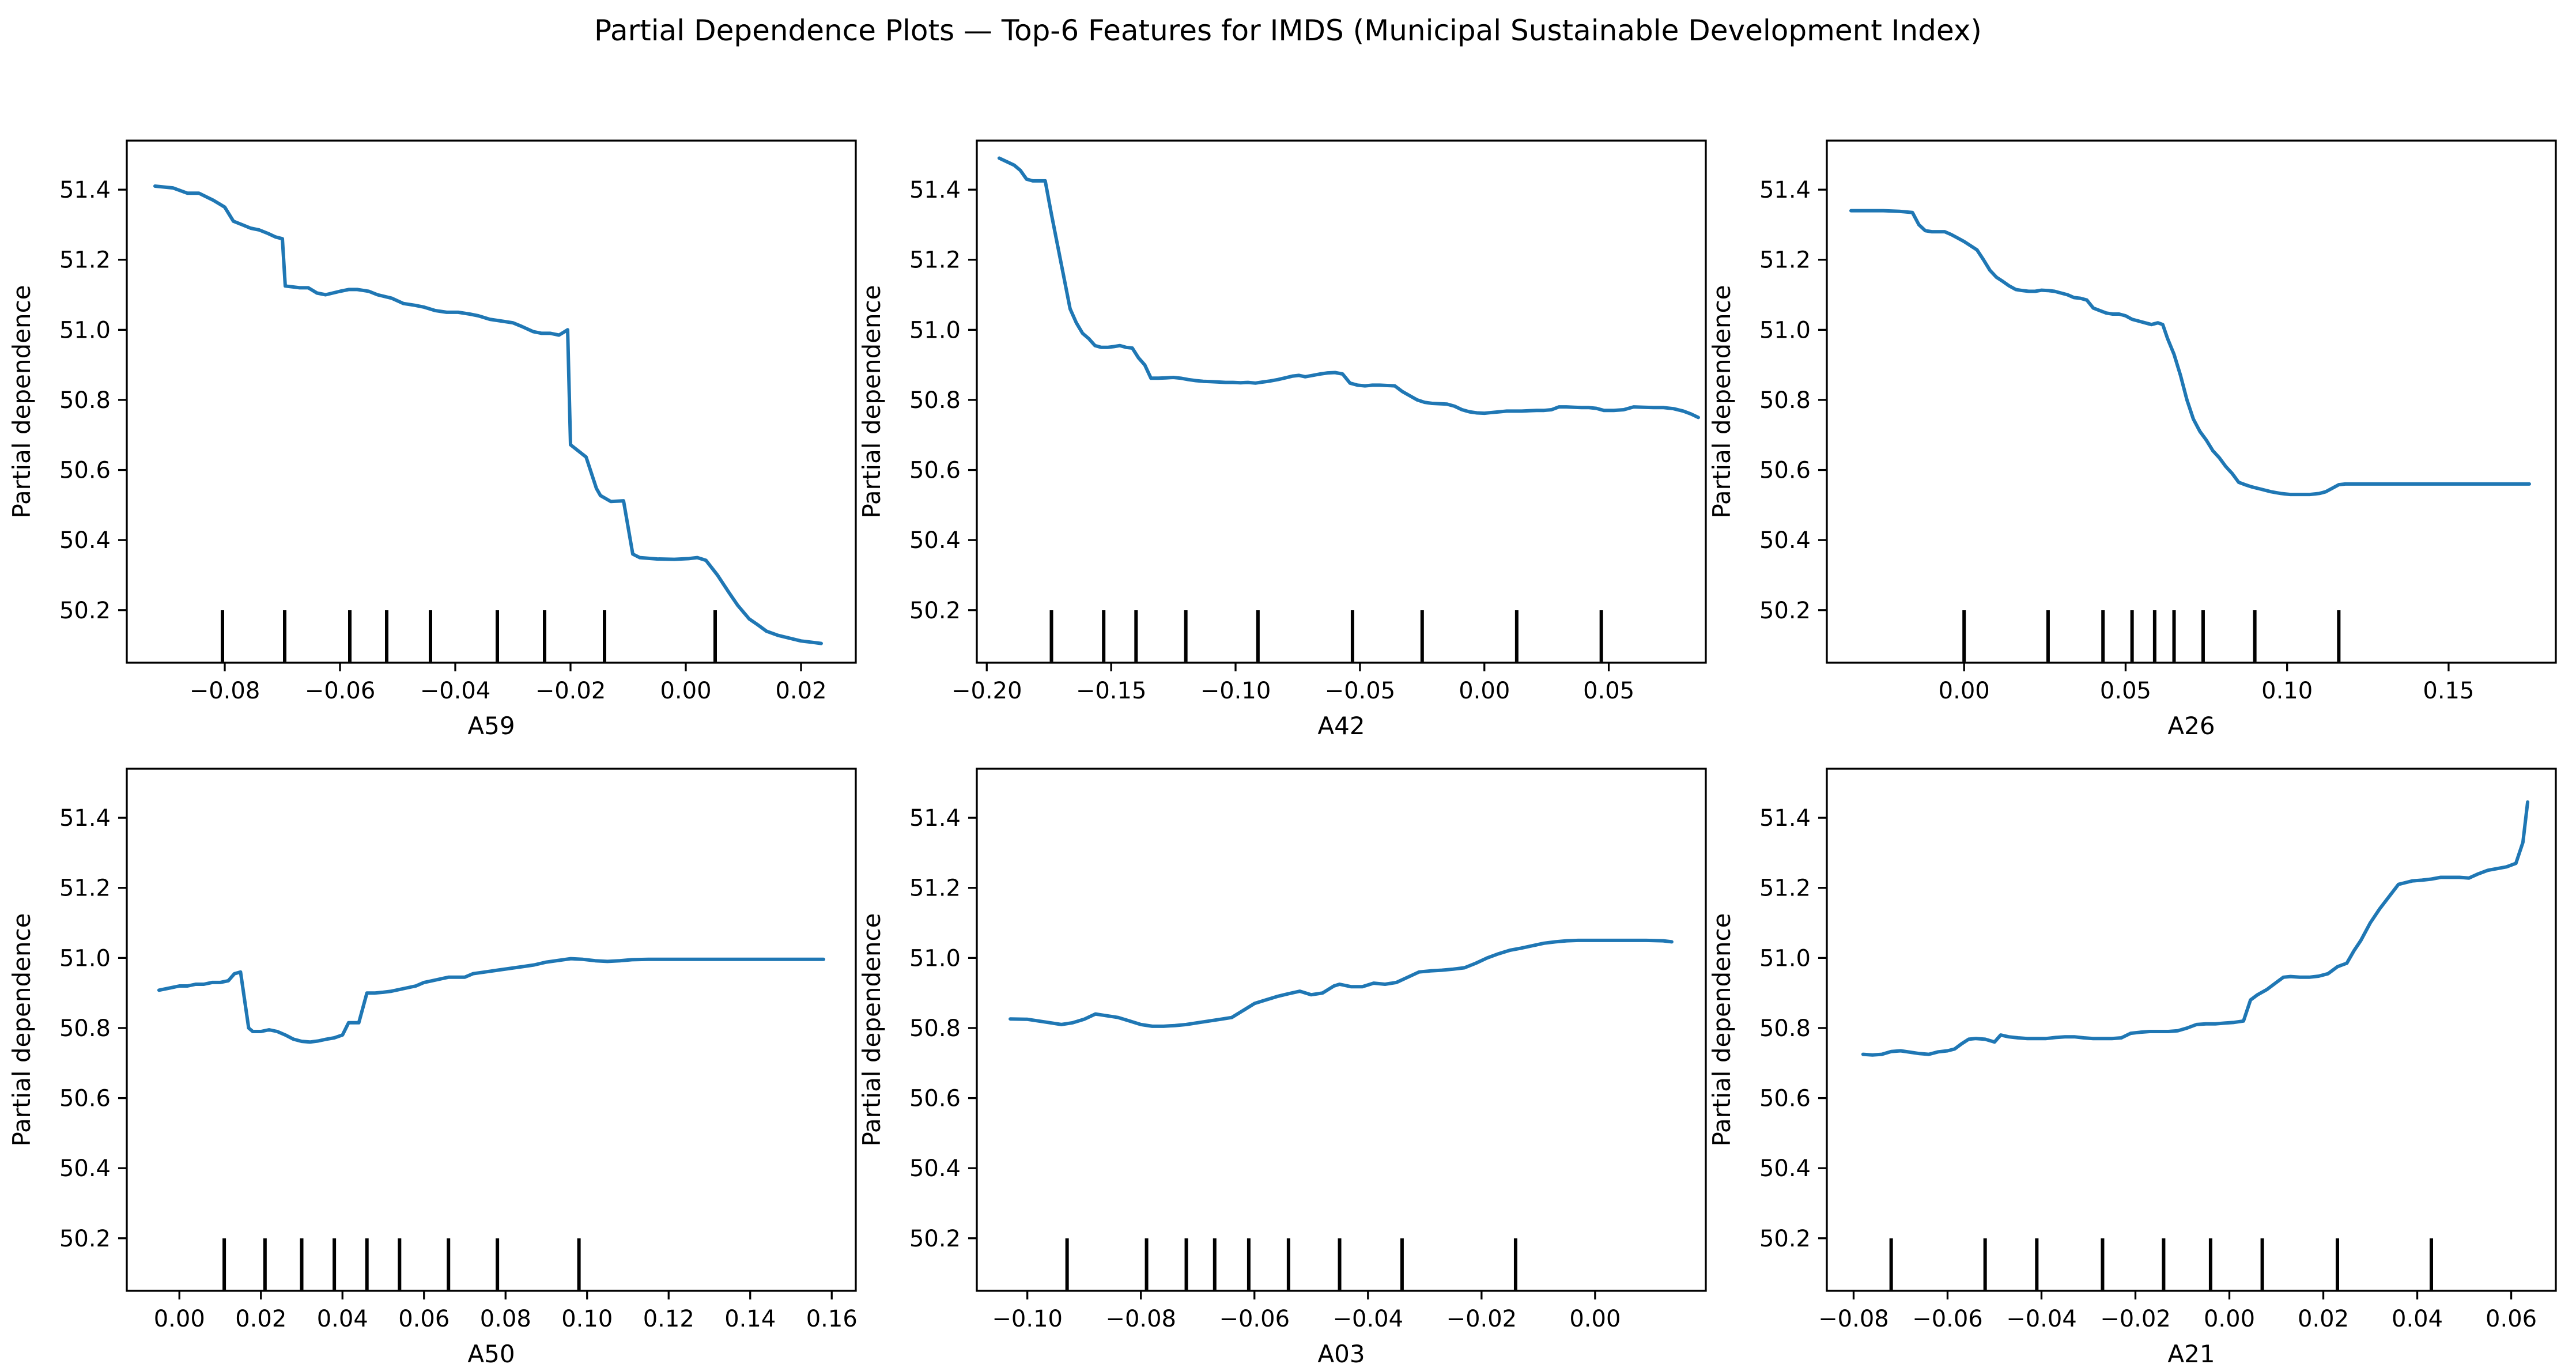  What do you see at coordinates (21, 401) in the screenshot?
I see `y-axis-label-a59: Partial dependence` at bounding box center [21, 401].